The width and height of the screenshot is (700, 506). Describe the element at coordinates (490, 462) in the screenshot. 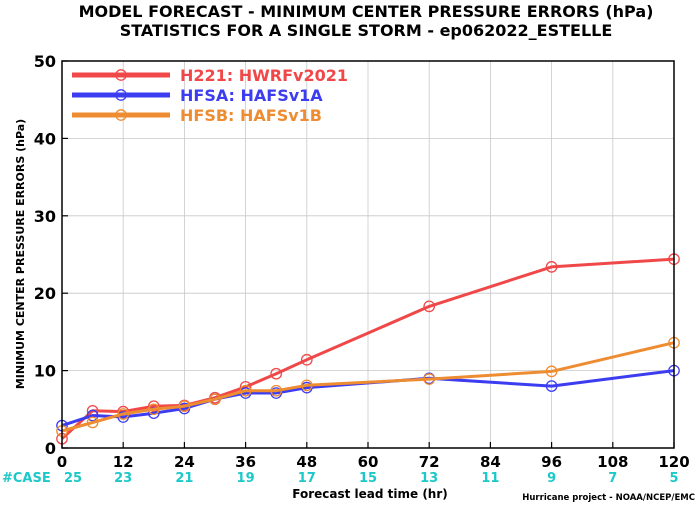

I see `x-tick-label: 84` at that location.